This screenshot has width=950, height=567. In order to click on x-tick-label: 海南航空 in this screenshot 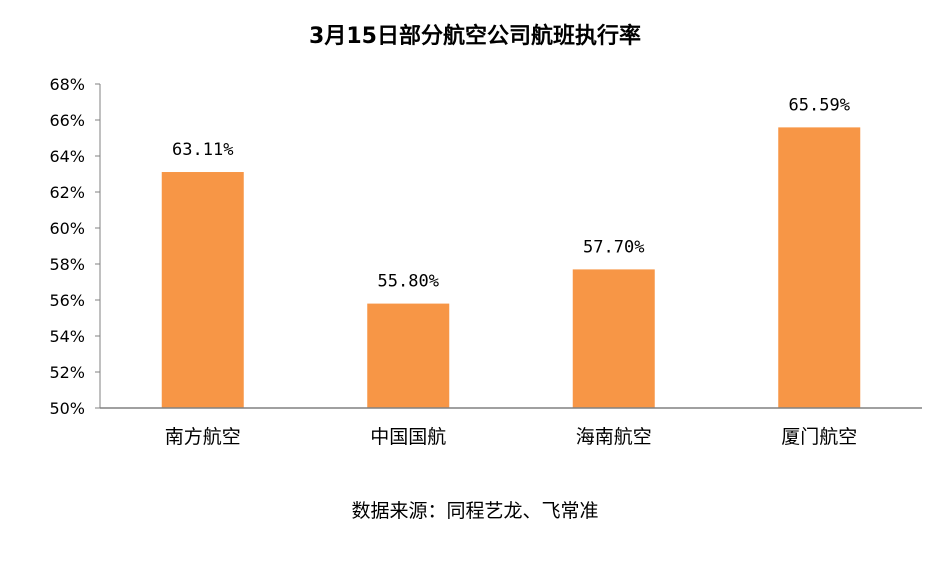, I will do `click(614, 437)`.